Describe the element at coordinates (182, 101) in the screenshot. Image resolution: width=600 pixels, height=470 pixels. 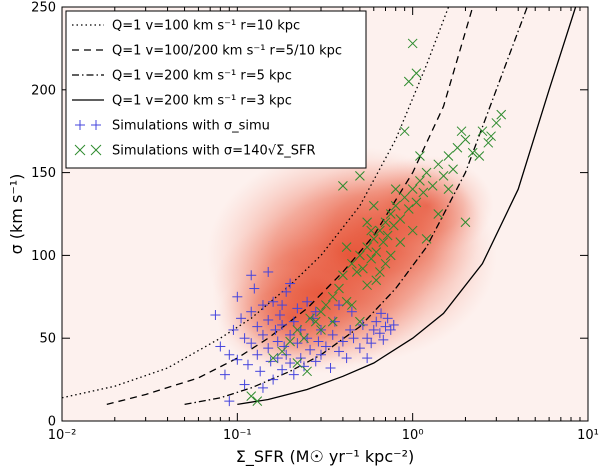
I see `legend-entry: Q=1 v=200 km s⁻¹ r=3 kpc` at that location.